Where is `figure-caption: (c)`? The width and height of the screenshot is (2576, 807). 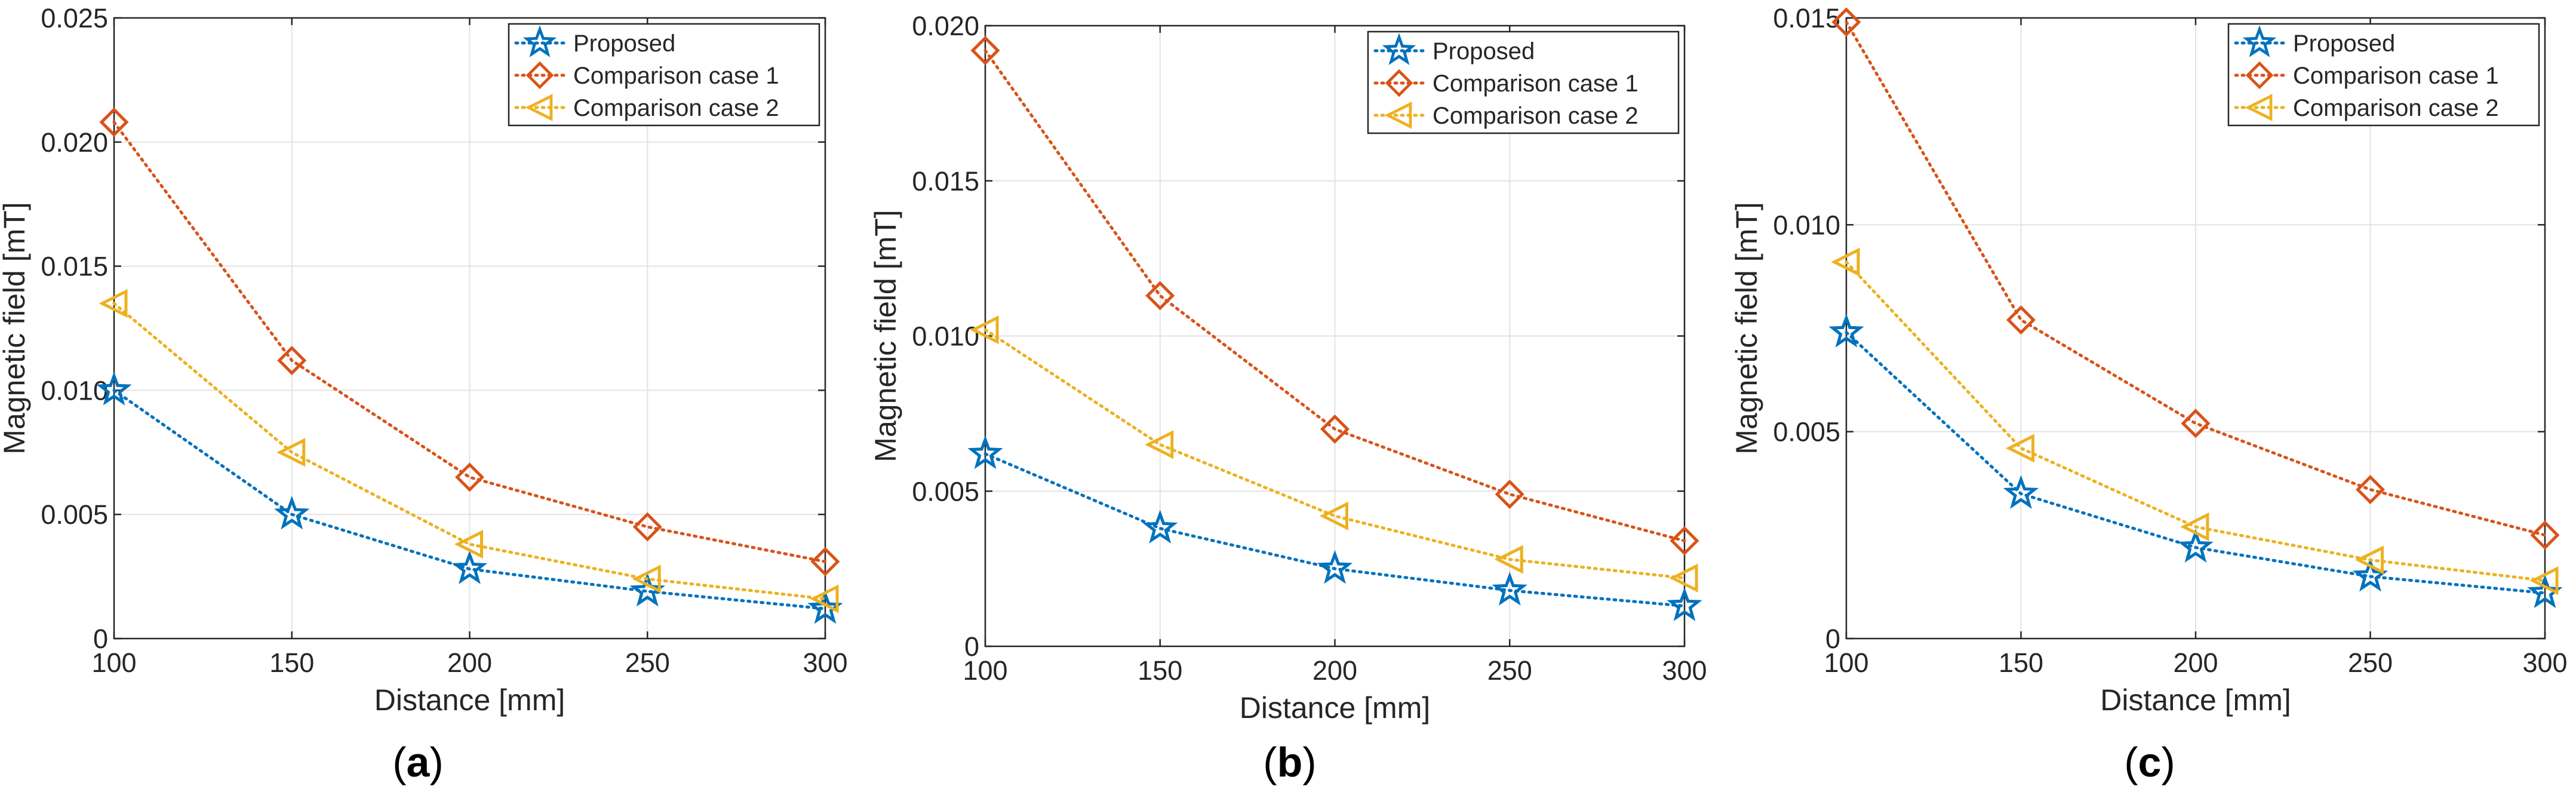
figure-caption: (c) is located at coordinates (2149, 762).